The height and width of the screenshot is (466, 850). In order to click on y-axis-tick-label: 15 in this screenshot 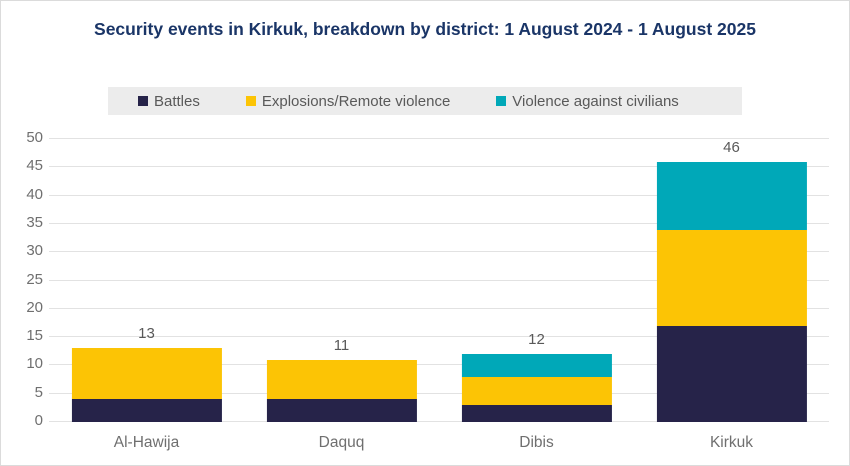, I will do `click(34, 336)`.